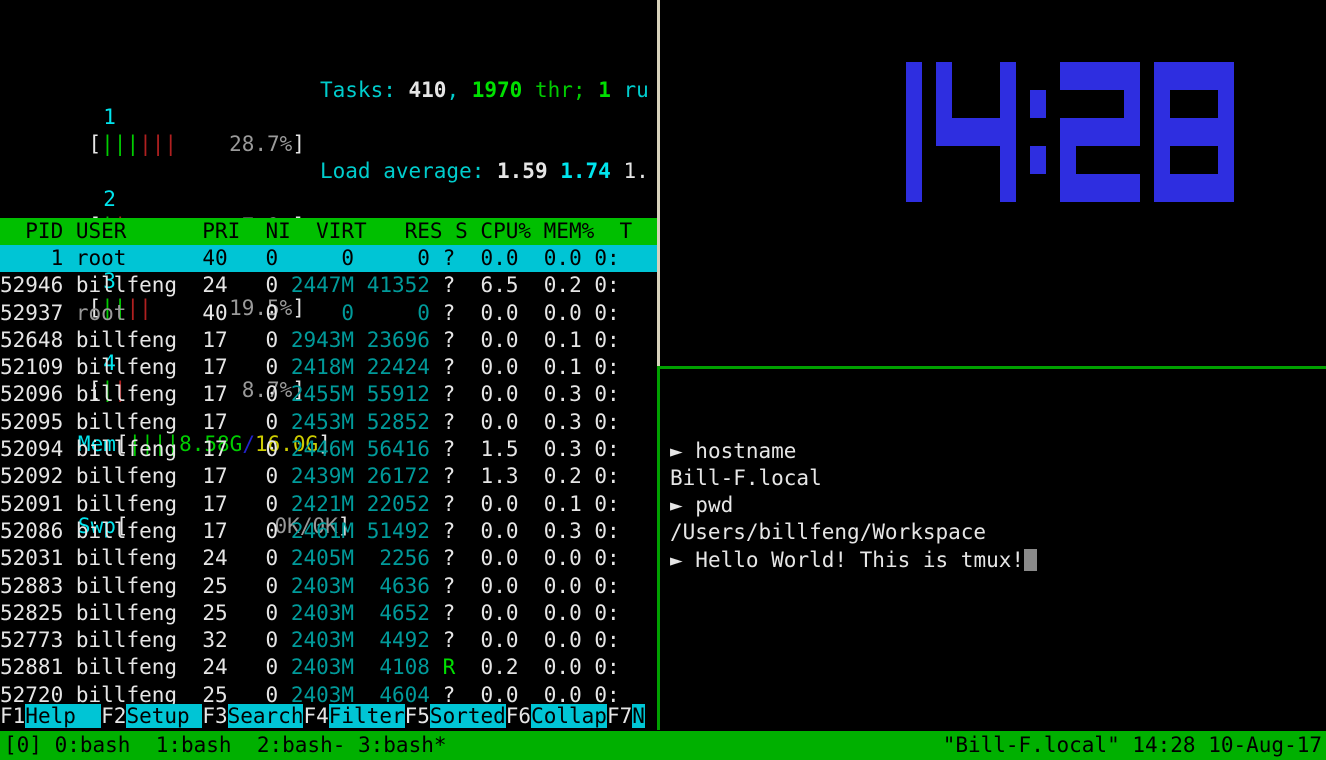 This screenshot has height=760, width=1326. What do you see at coordinates (88, 389) in the screenshot?
I see `meter-bracket-open: [` at bounding box center [88, 389].